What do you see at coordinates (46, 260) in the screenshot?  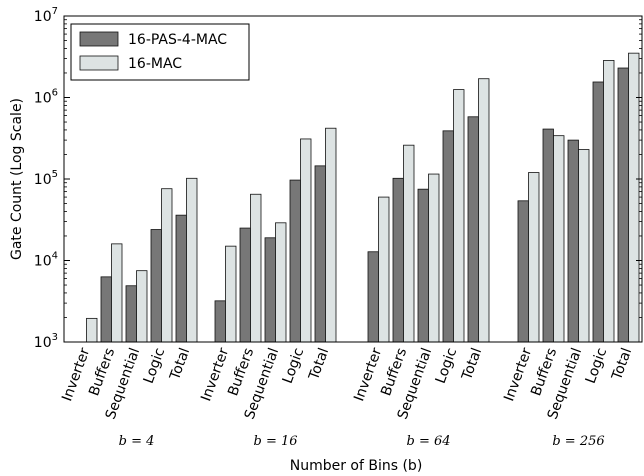 I see `y-tick-label: 10⁴` at bounding box center [46, 260].